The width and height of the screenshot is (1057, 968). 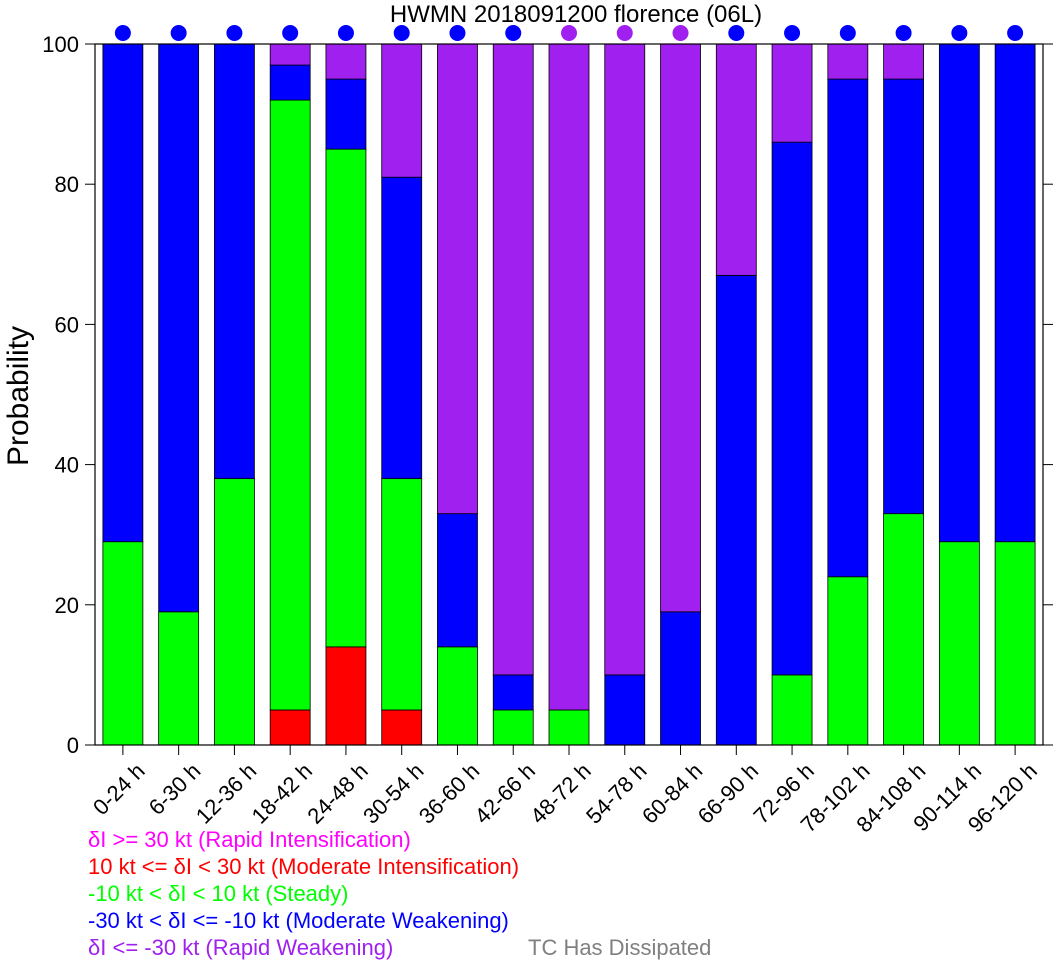 What do you see at coordinates (67, 324) in the screenshot?
I see `y-tick-label-3: 60` at bounding box center [67, 324].